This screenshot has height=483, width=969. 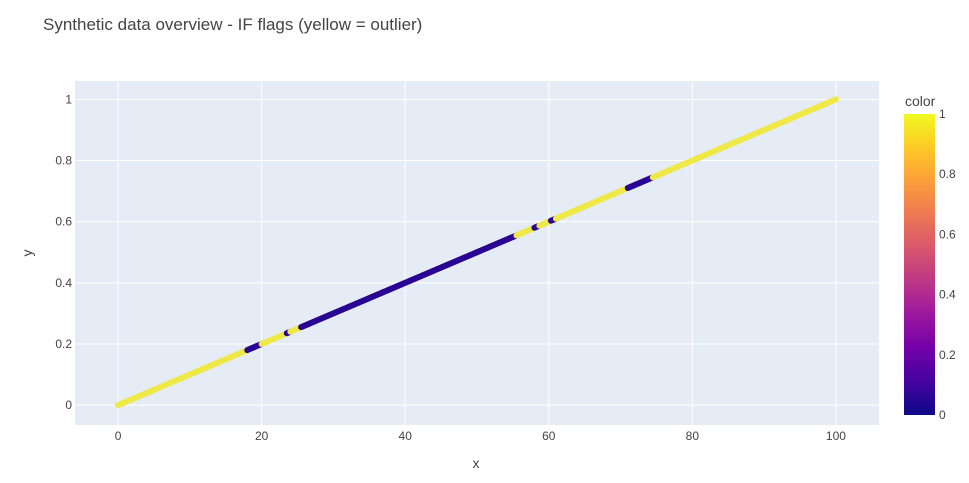 I want to click on x-tick-label: 20, so click(x=262, y=436).